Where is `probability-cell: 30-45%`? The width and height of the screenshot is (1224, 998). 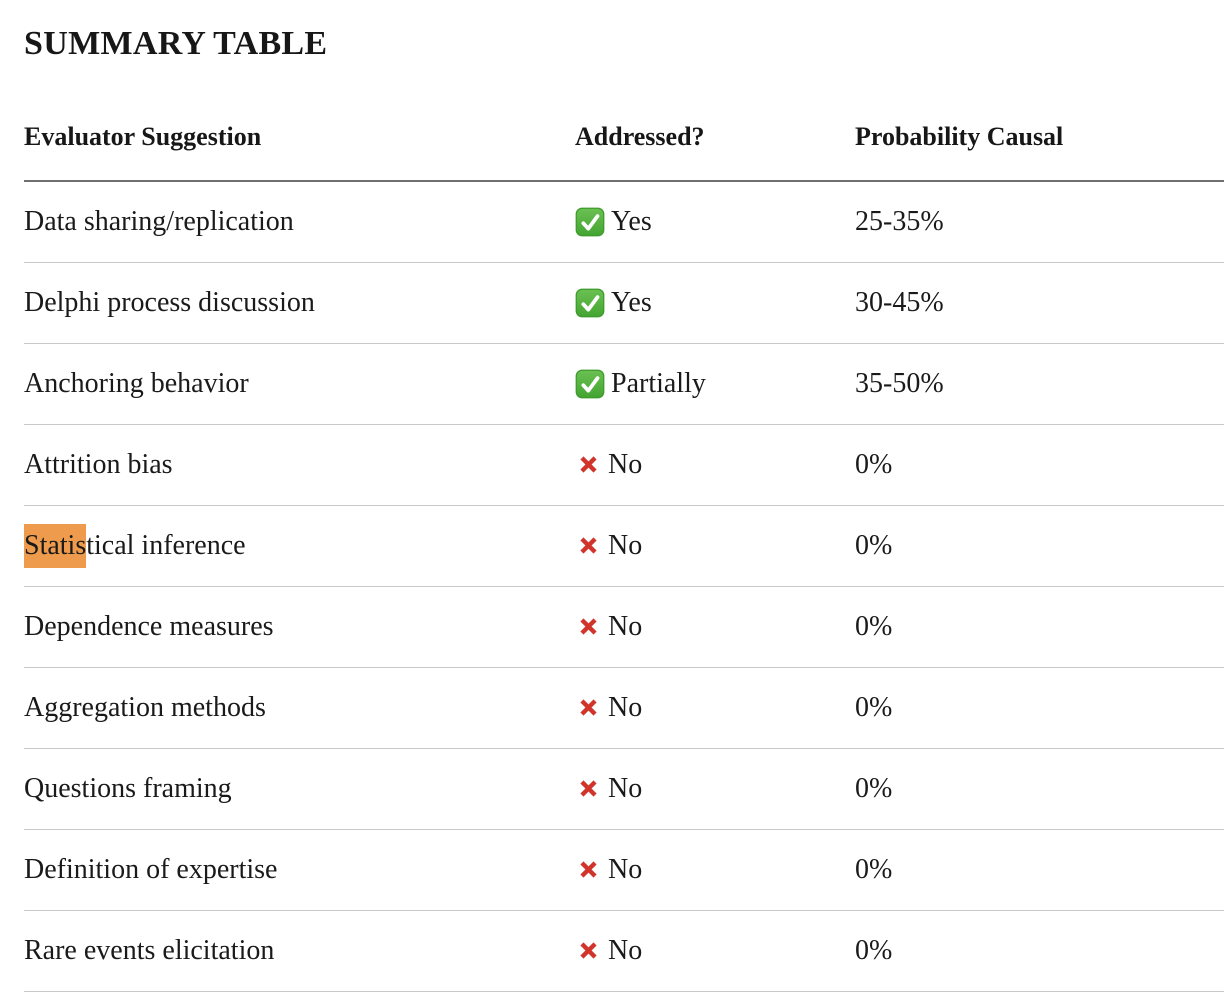 probability-cell: 30-45% is located at coordinates (1039, 303).